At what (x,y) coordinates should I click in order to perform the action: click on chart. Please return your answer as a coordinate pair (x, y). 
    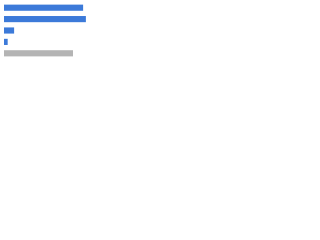
    Looking at the image, I should click on (45, 30).